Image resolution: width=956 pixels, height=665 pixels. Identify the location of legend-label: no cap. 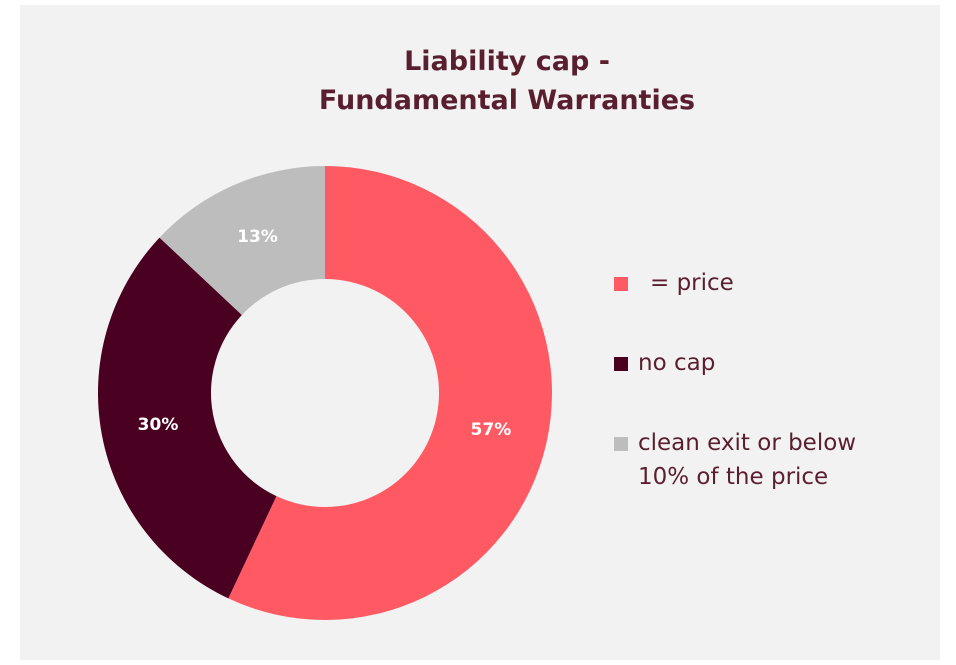
(677, 363).